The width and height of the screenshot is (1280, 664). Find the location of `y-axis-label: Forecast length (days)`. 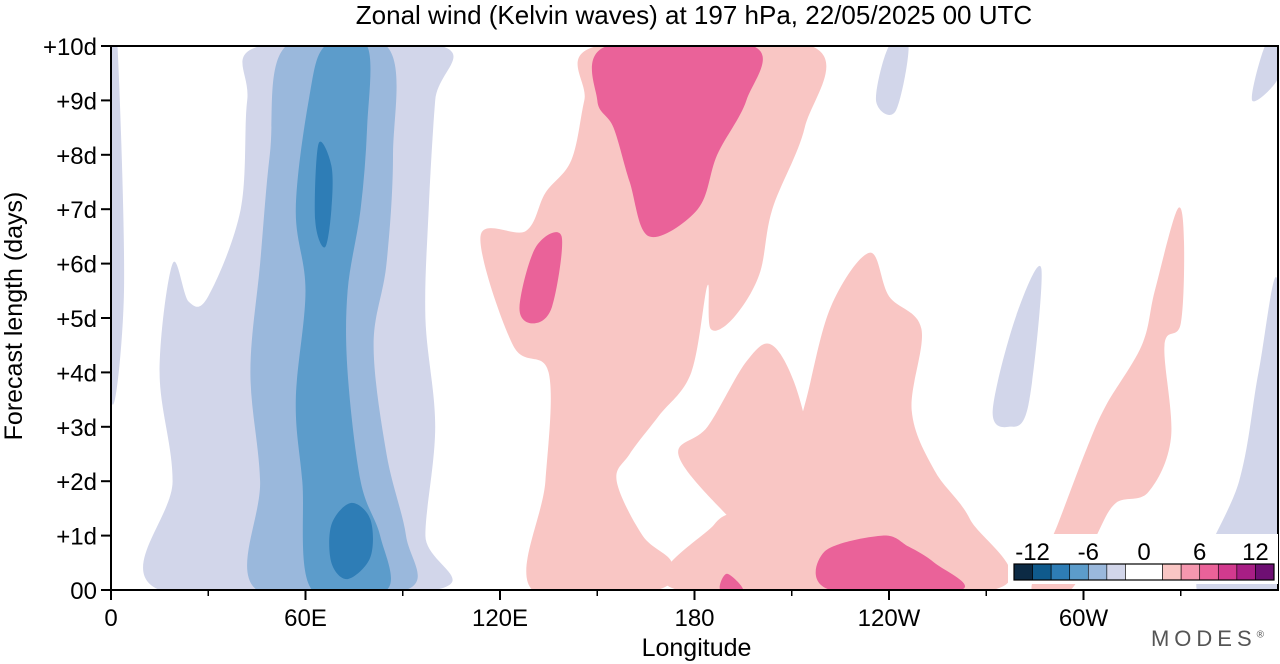

y-axis-label: Forecast length (days) is located at coordinates (14, 316).